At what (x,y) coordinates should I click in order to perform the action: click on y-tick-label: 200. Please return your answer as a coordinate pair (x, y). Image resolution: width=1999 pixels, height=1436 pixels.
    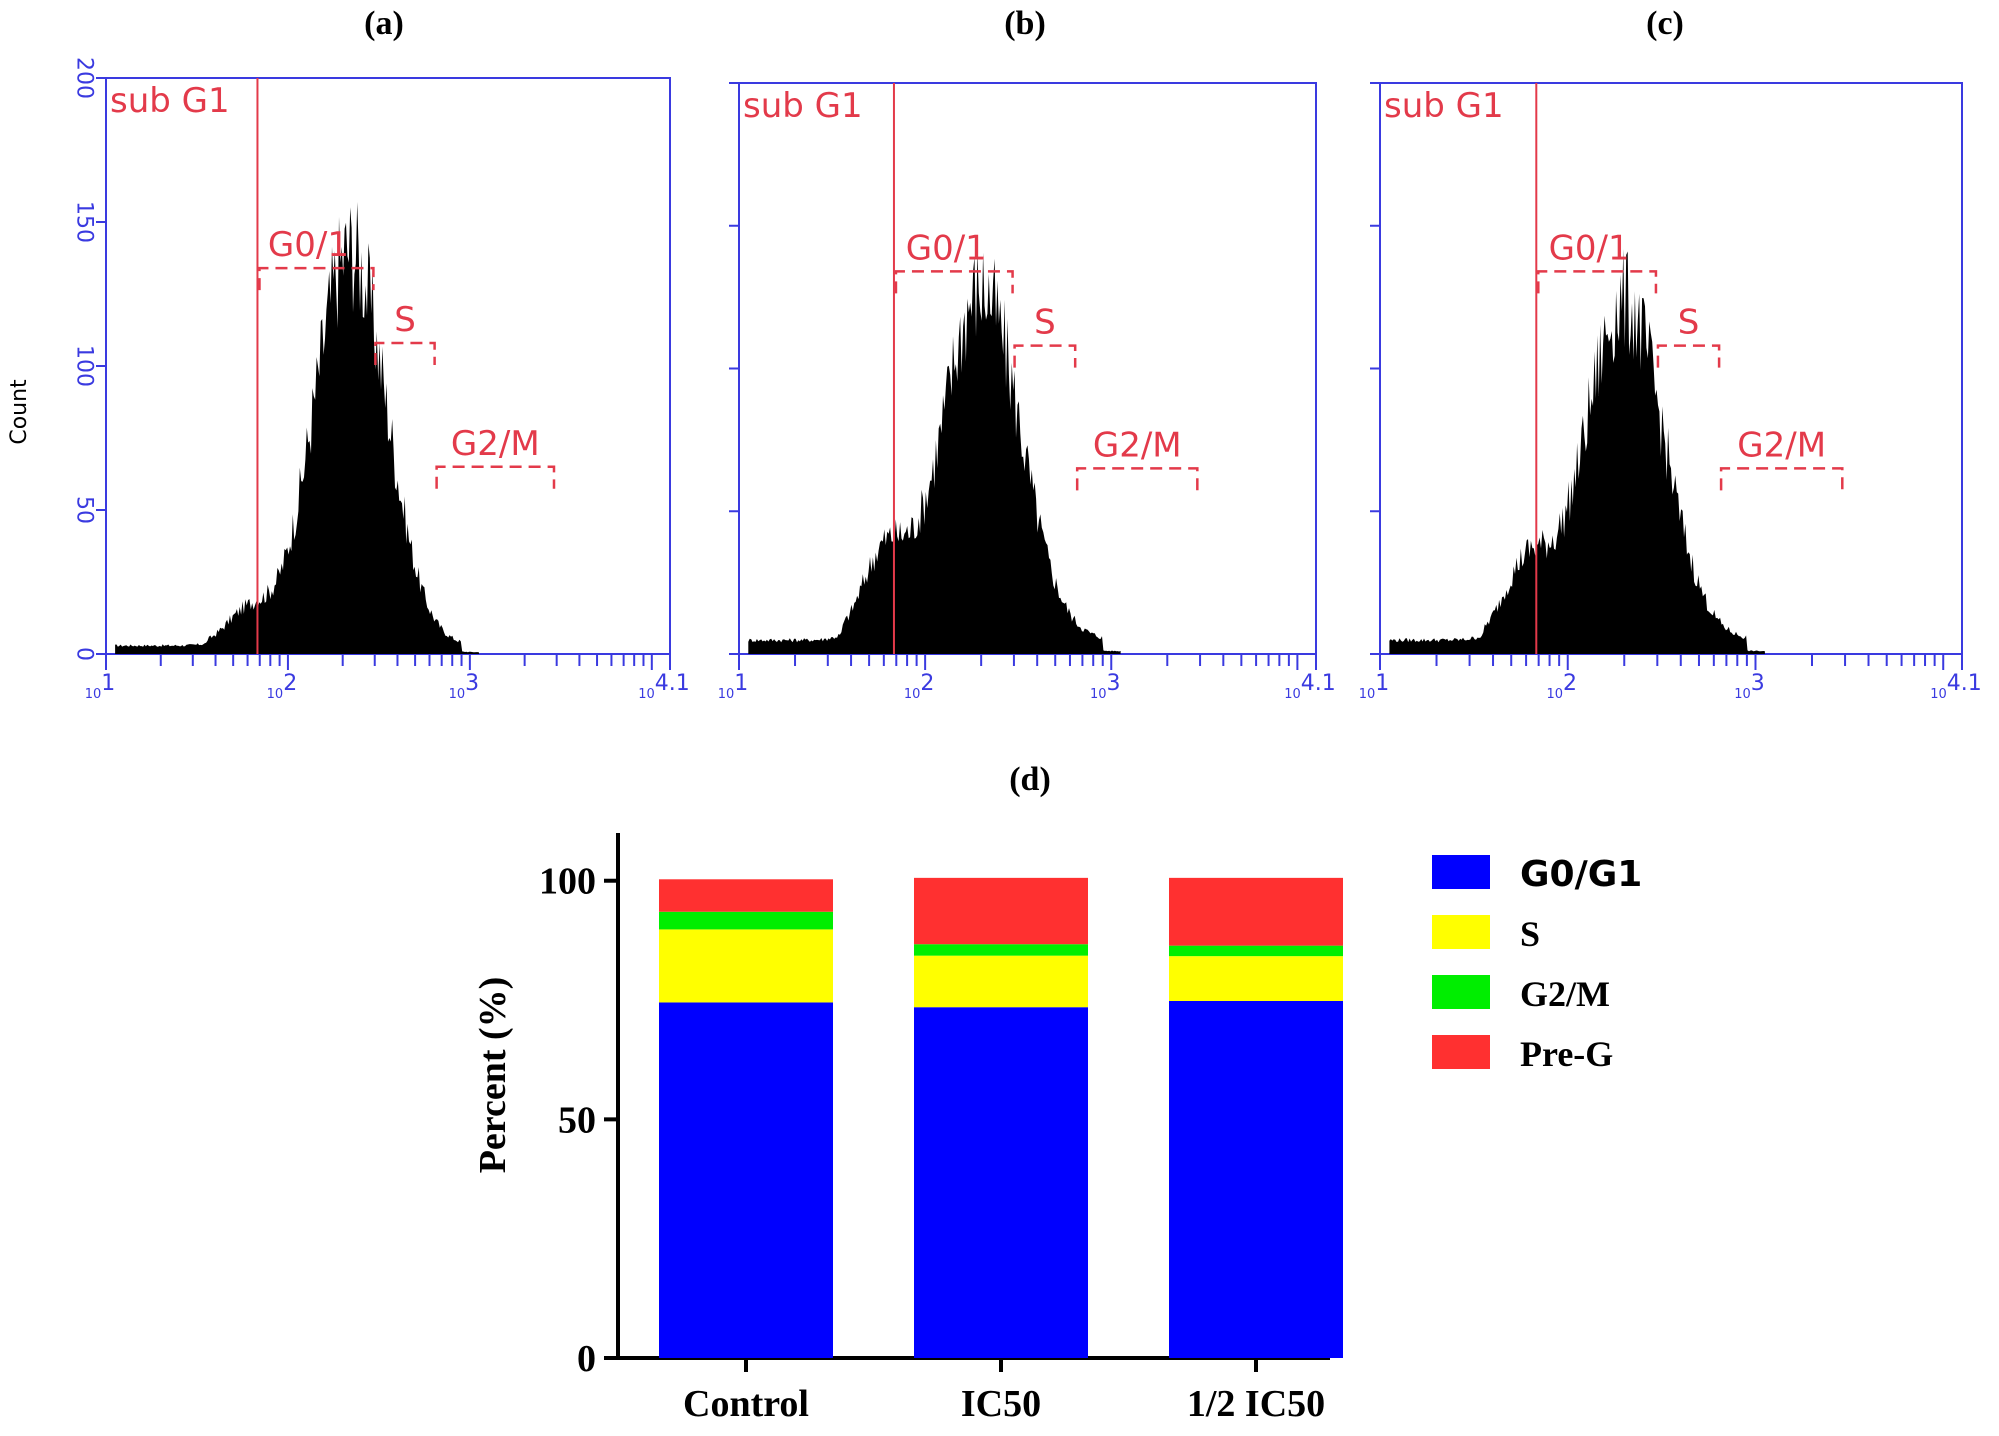
    Looking at the image, I should click on (84, 78).